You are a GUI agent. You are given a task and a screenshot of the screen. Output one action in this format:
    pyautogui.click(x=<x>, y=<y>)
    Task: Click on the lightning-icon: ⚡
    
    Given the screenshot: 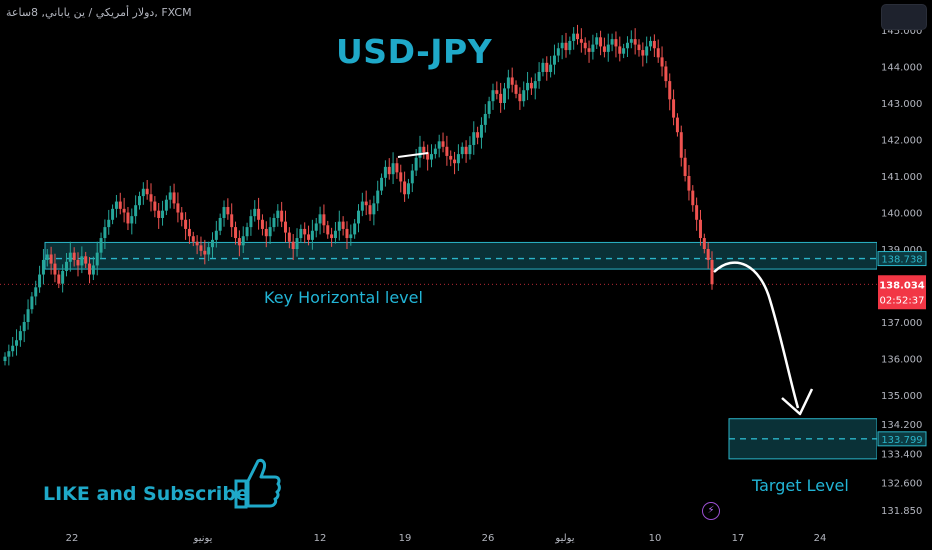 What is the action you would take?
    pyautogui.click(x=711, y=511)
    